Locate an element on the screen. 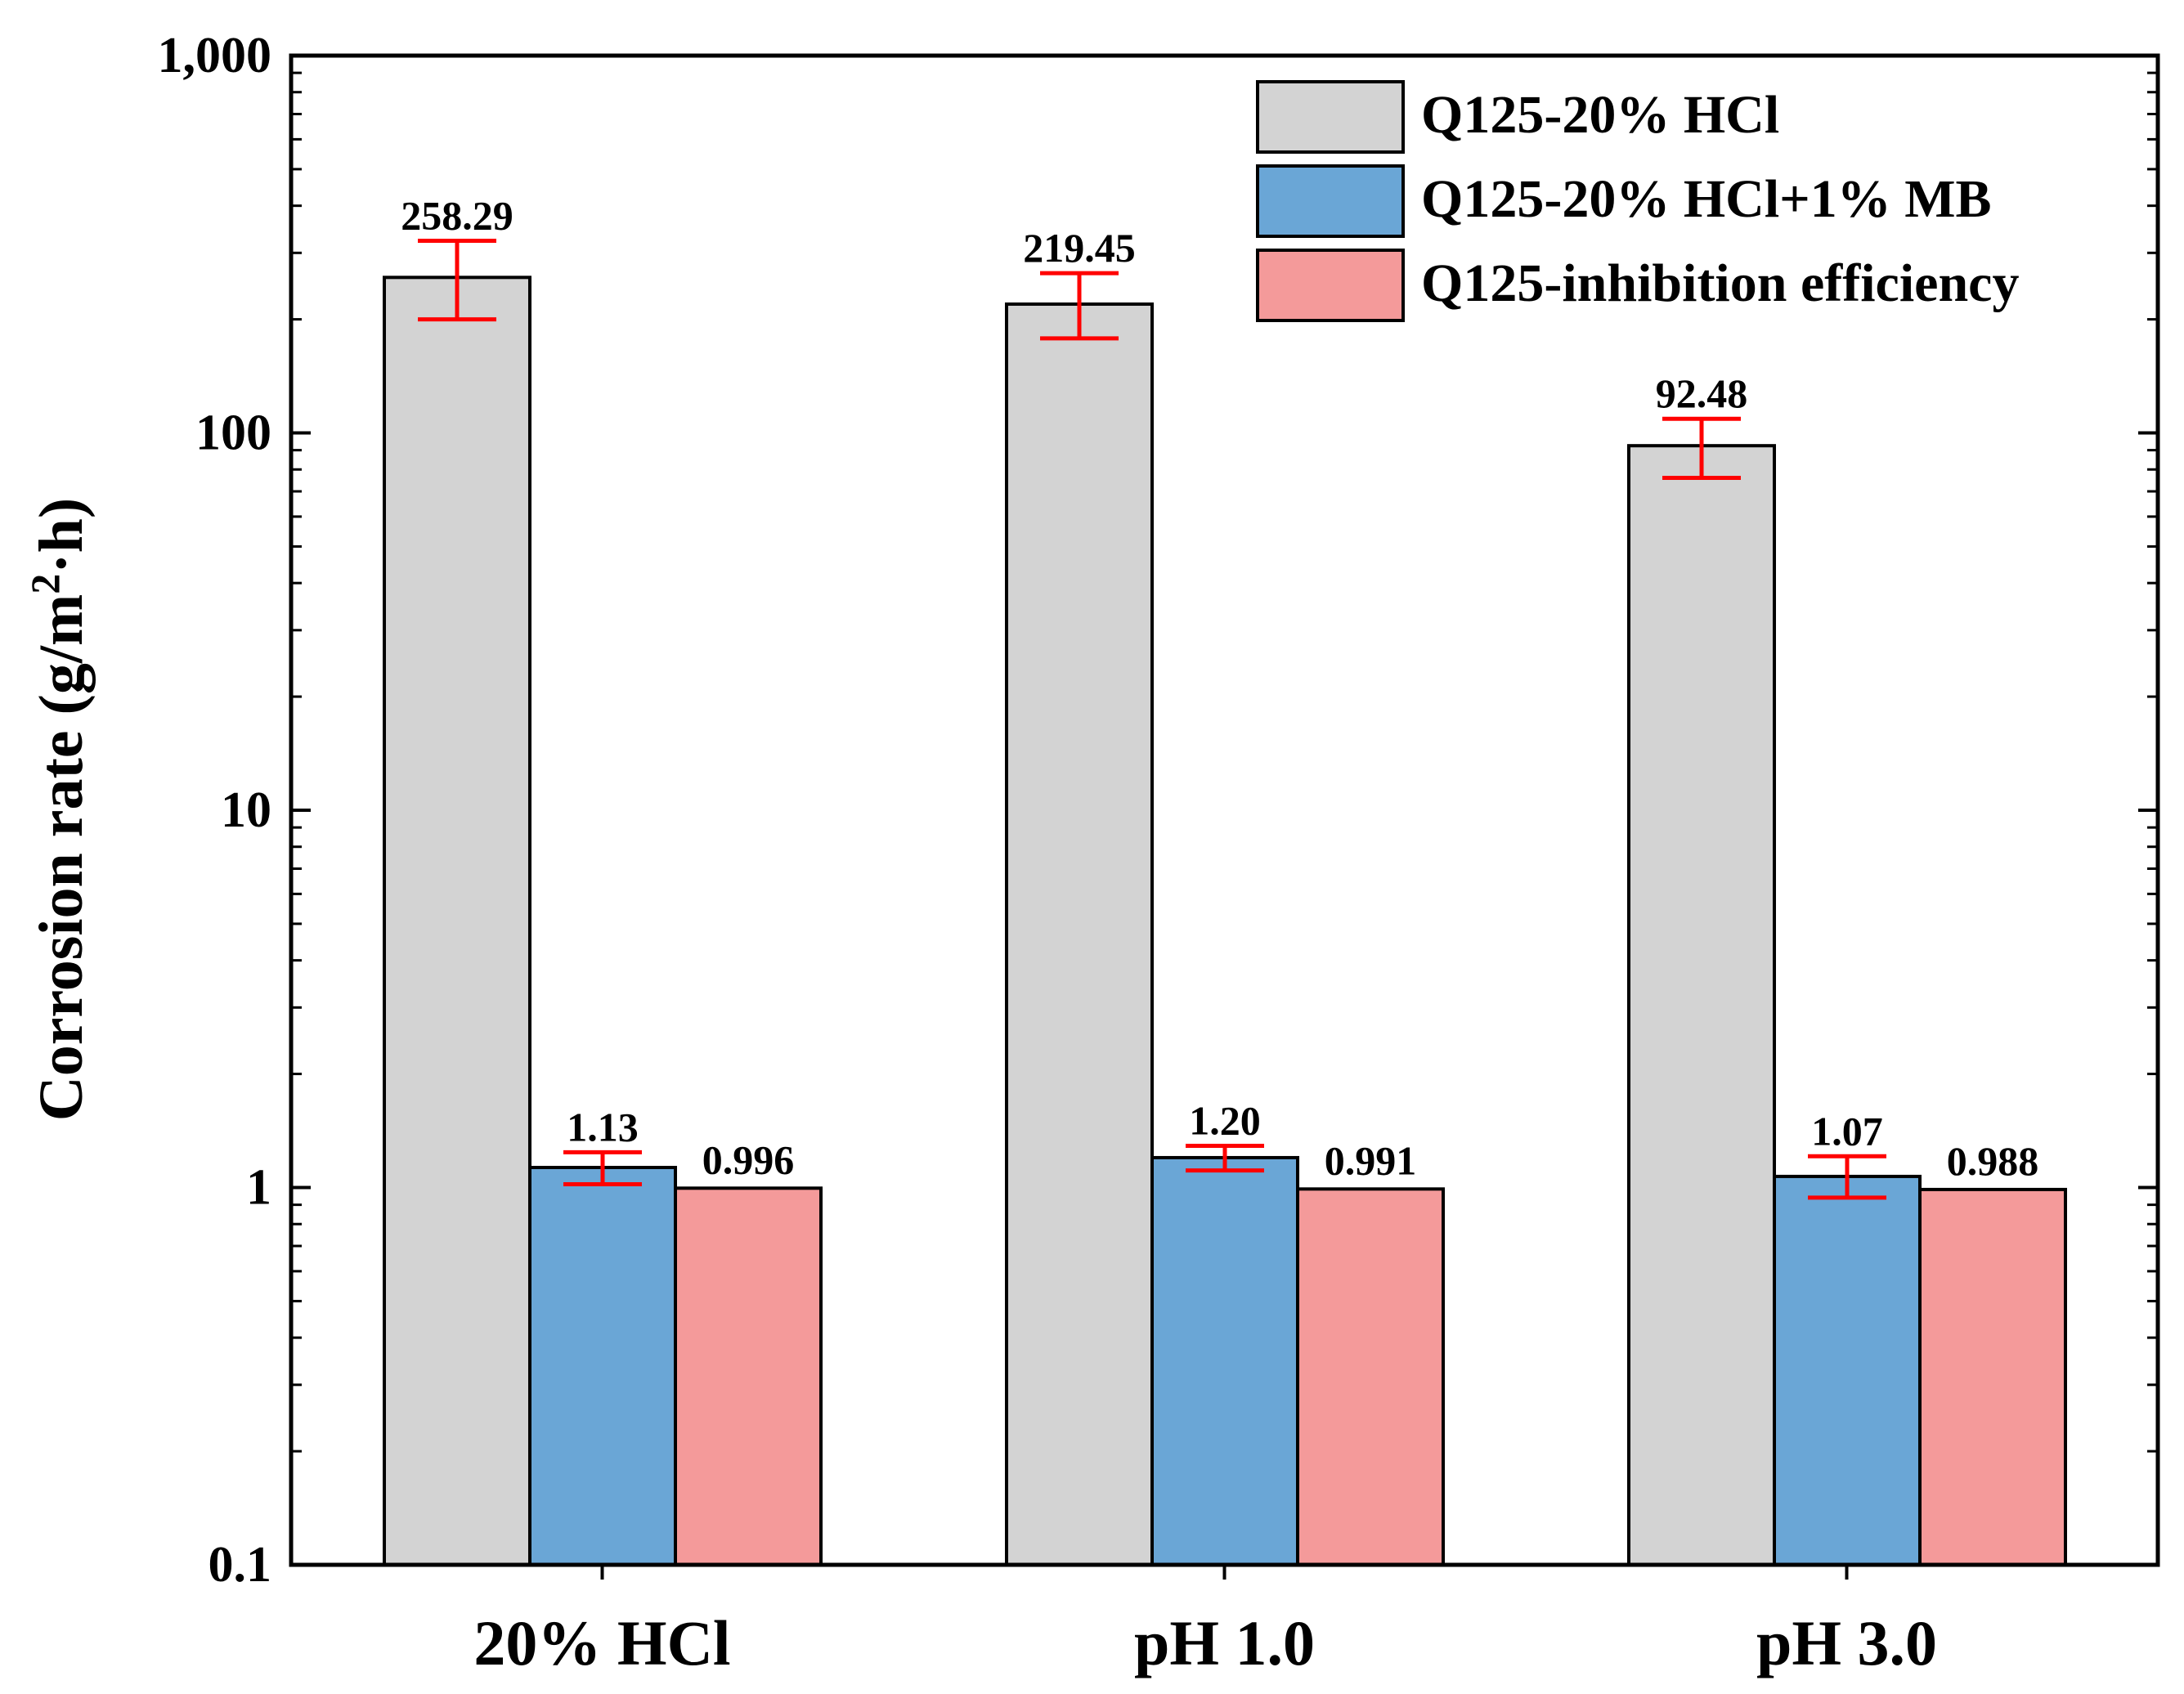 This screenshot has height=1694, width=2184. y-tick-label-2: 1 is located at coordinates (259, 1188).